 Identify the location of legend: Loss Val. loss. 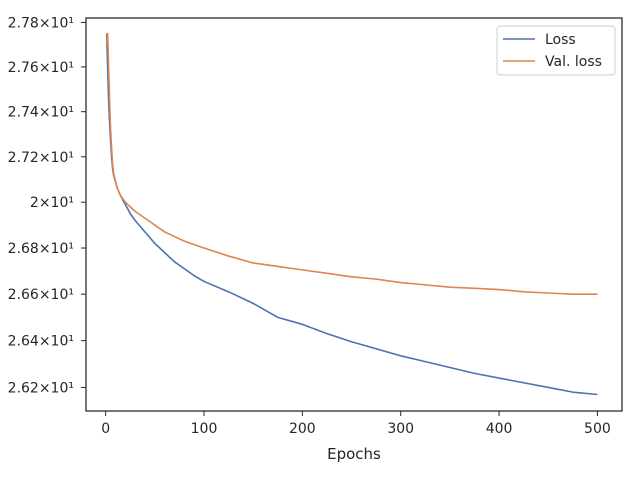
(556, 50).